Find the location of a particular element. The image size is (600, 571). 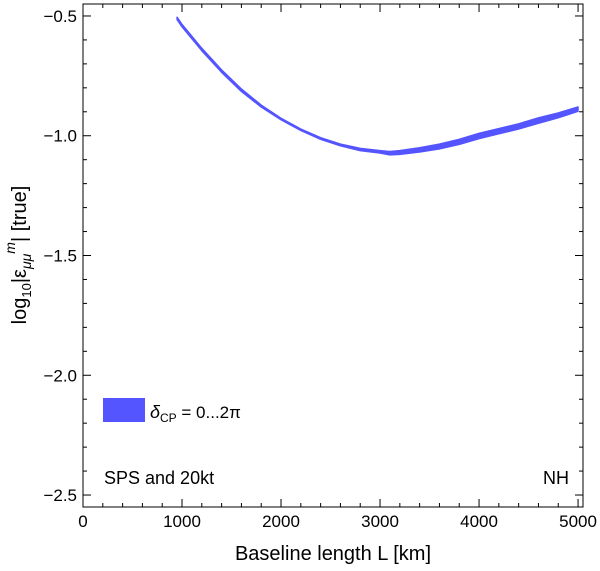

legend-label: δCP = 0...2π is located at coordinates (195, 413).